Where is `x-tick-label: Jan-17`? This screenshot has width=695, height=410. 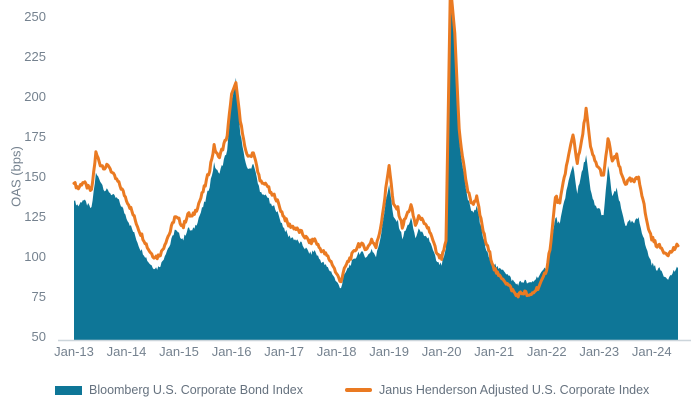
x-tick-label: Jan-17 is located at coordinates (284, 351).